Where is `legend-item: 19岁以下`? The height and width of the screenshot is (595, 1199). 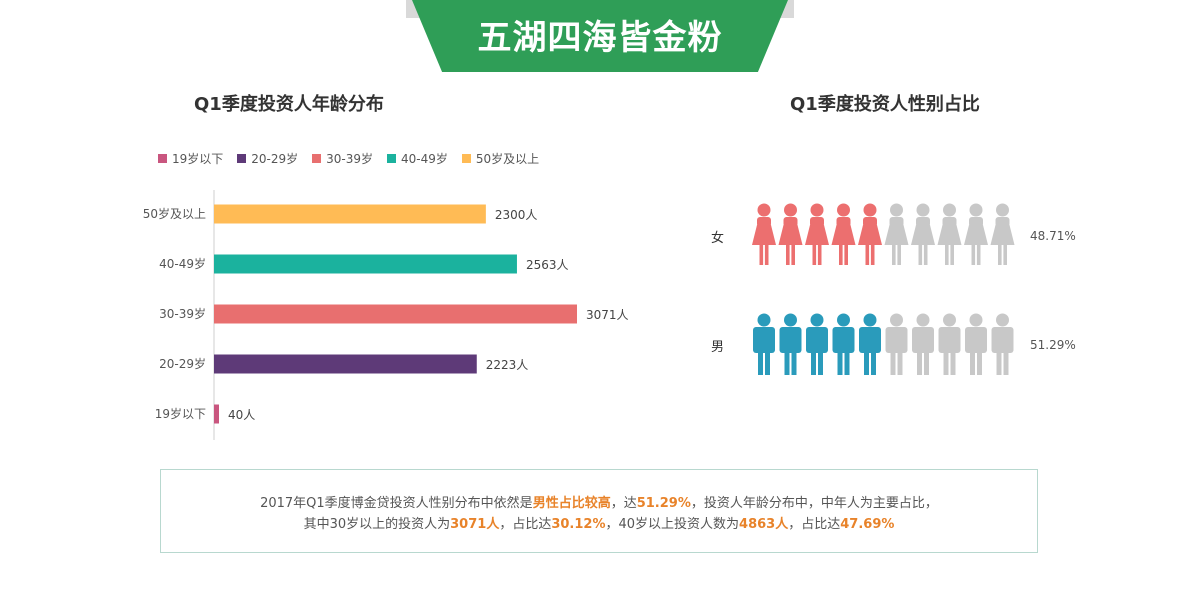
legend-item: 19岁以下 is located at coordinates (190, 158).